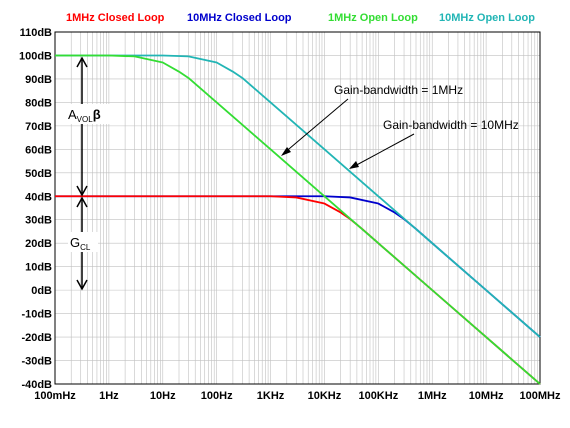  I want to click on y-tick-label: 80dB, so click(38, 103).